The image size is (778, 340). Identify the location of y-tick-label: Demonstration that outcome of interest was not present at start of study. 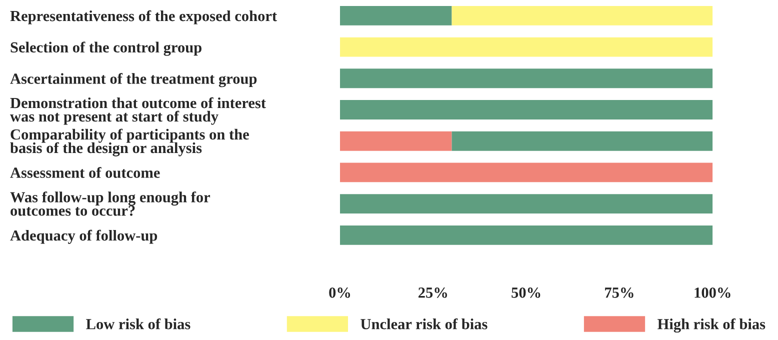
(138, 111).